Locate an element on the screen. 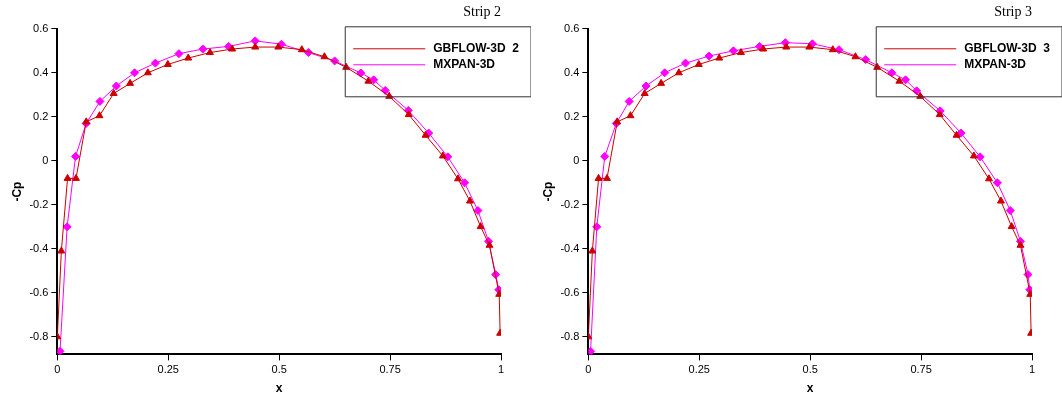 The width and height of the screenshot is (1062, 407). text: GBFLOW-3D 3 is located at coordinates (1007, 48).